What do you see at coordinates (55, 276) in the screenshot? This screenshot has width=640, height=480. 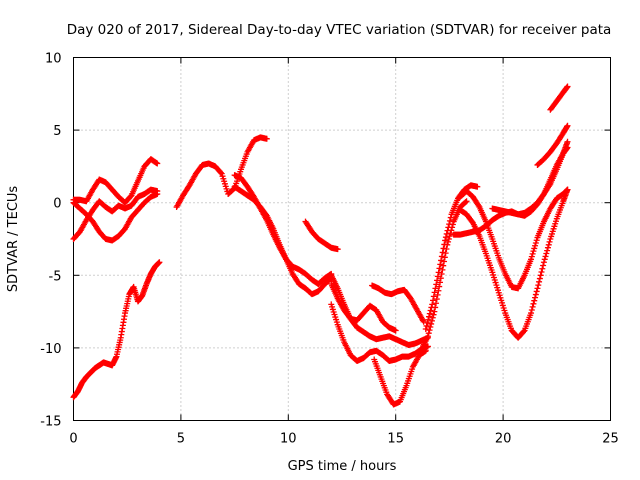 I see `y-tick-label: -5` at bounding box center [55, 276].